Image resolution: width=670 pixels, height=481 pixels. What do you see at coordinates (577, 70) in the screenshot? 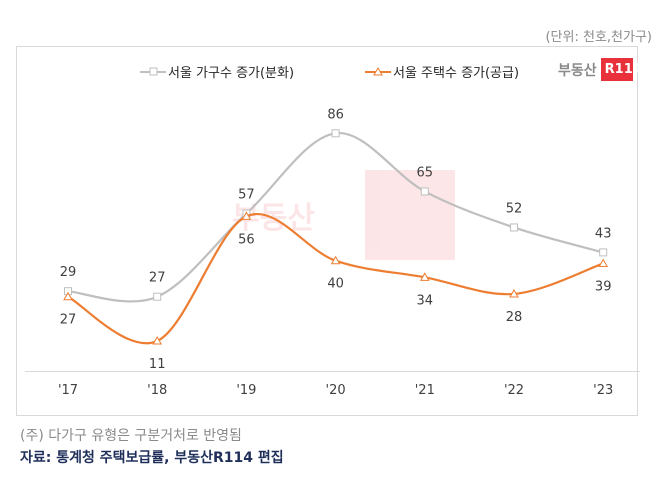
I see `logo-text: 부동산` at bounding box center [577, 70].